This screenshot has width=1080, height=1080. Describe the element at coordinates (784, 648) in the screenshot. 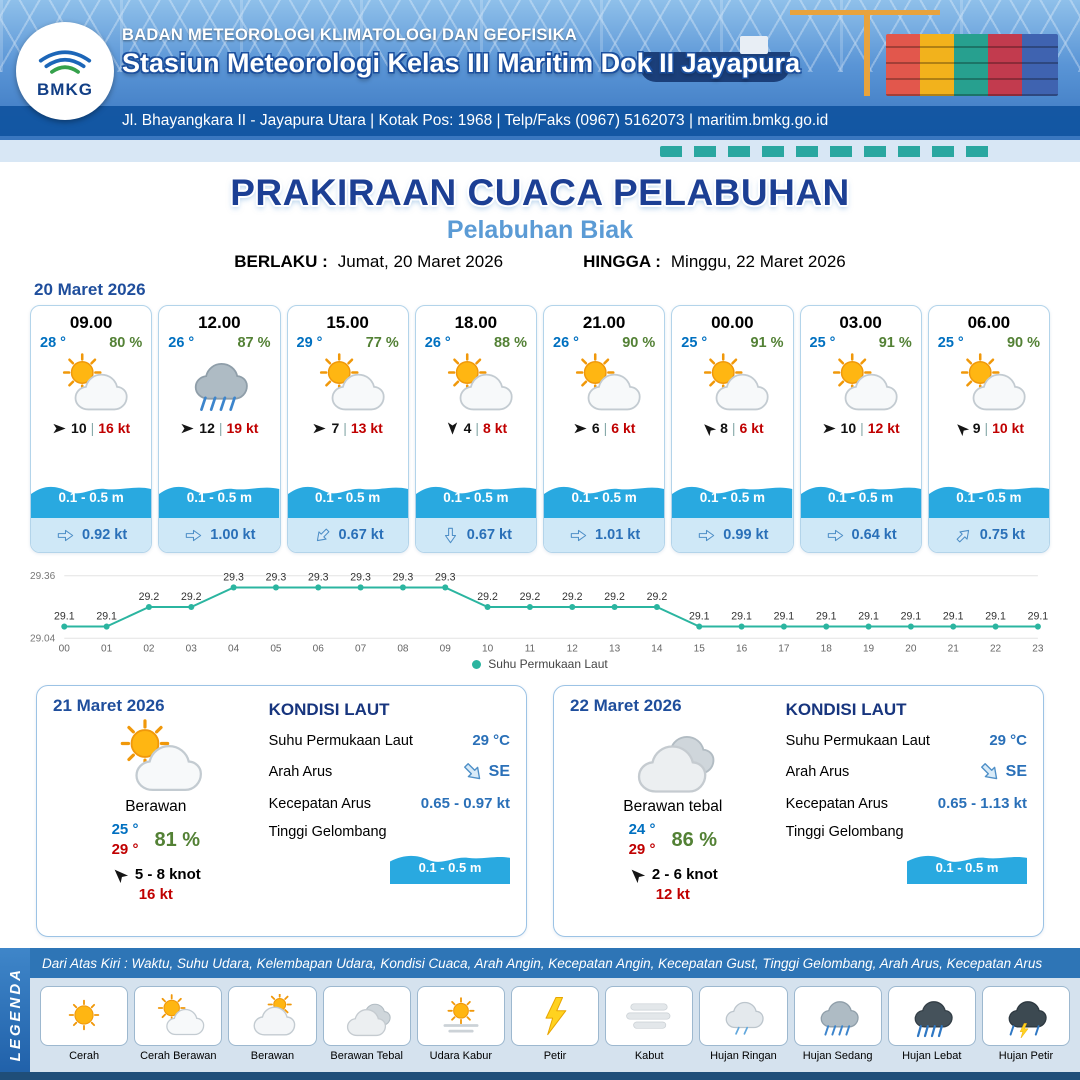

I see `svg-text: 17` at that location.